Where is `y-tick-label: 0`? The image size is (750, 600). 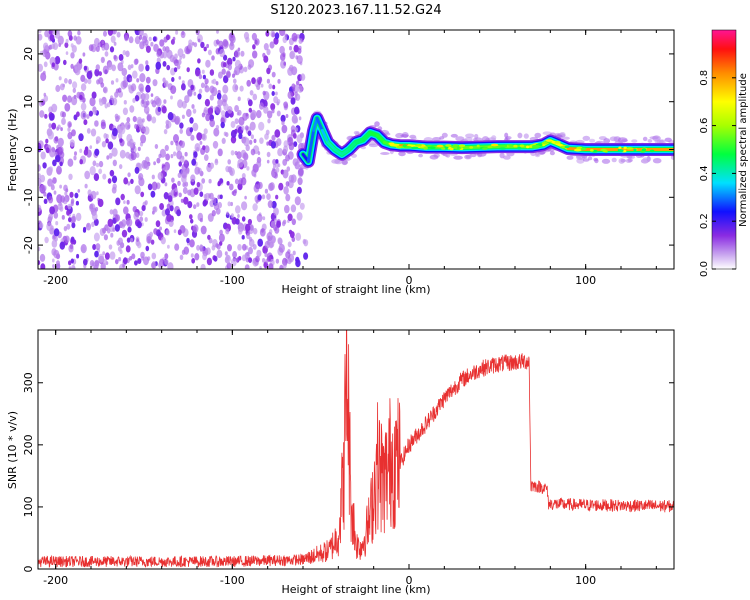 y-tick-label: 0 is located at coordinates (28, 569).